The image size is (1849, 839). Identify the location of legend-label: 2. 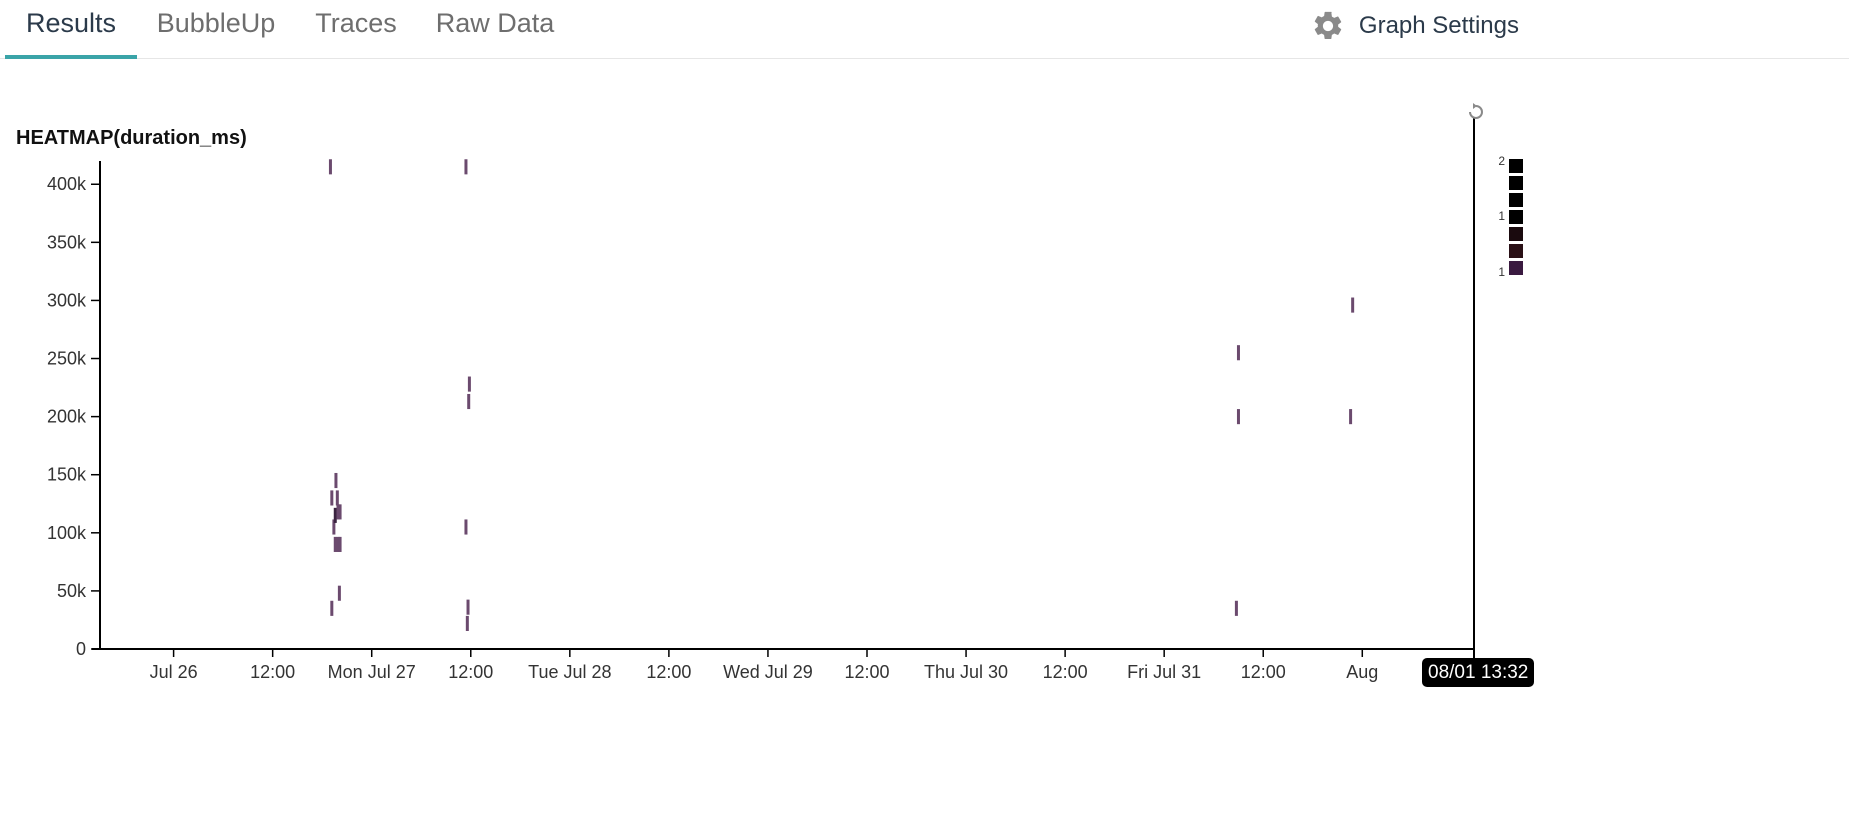
(1501, 161).